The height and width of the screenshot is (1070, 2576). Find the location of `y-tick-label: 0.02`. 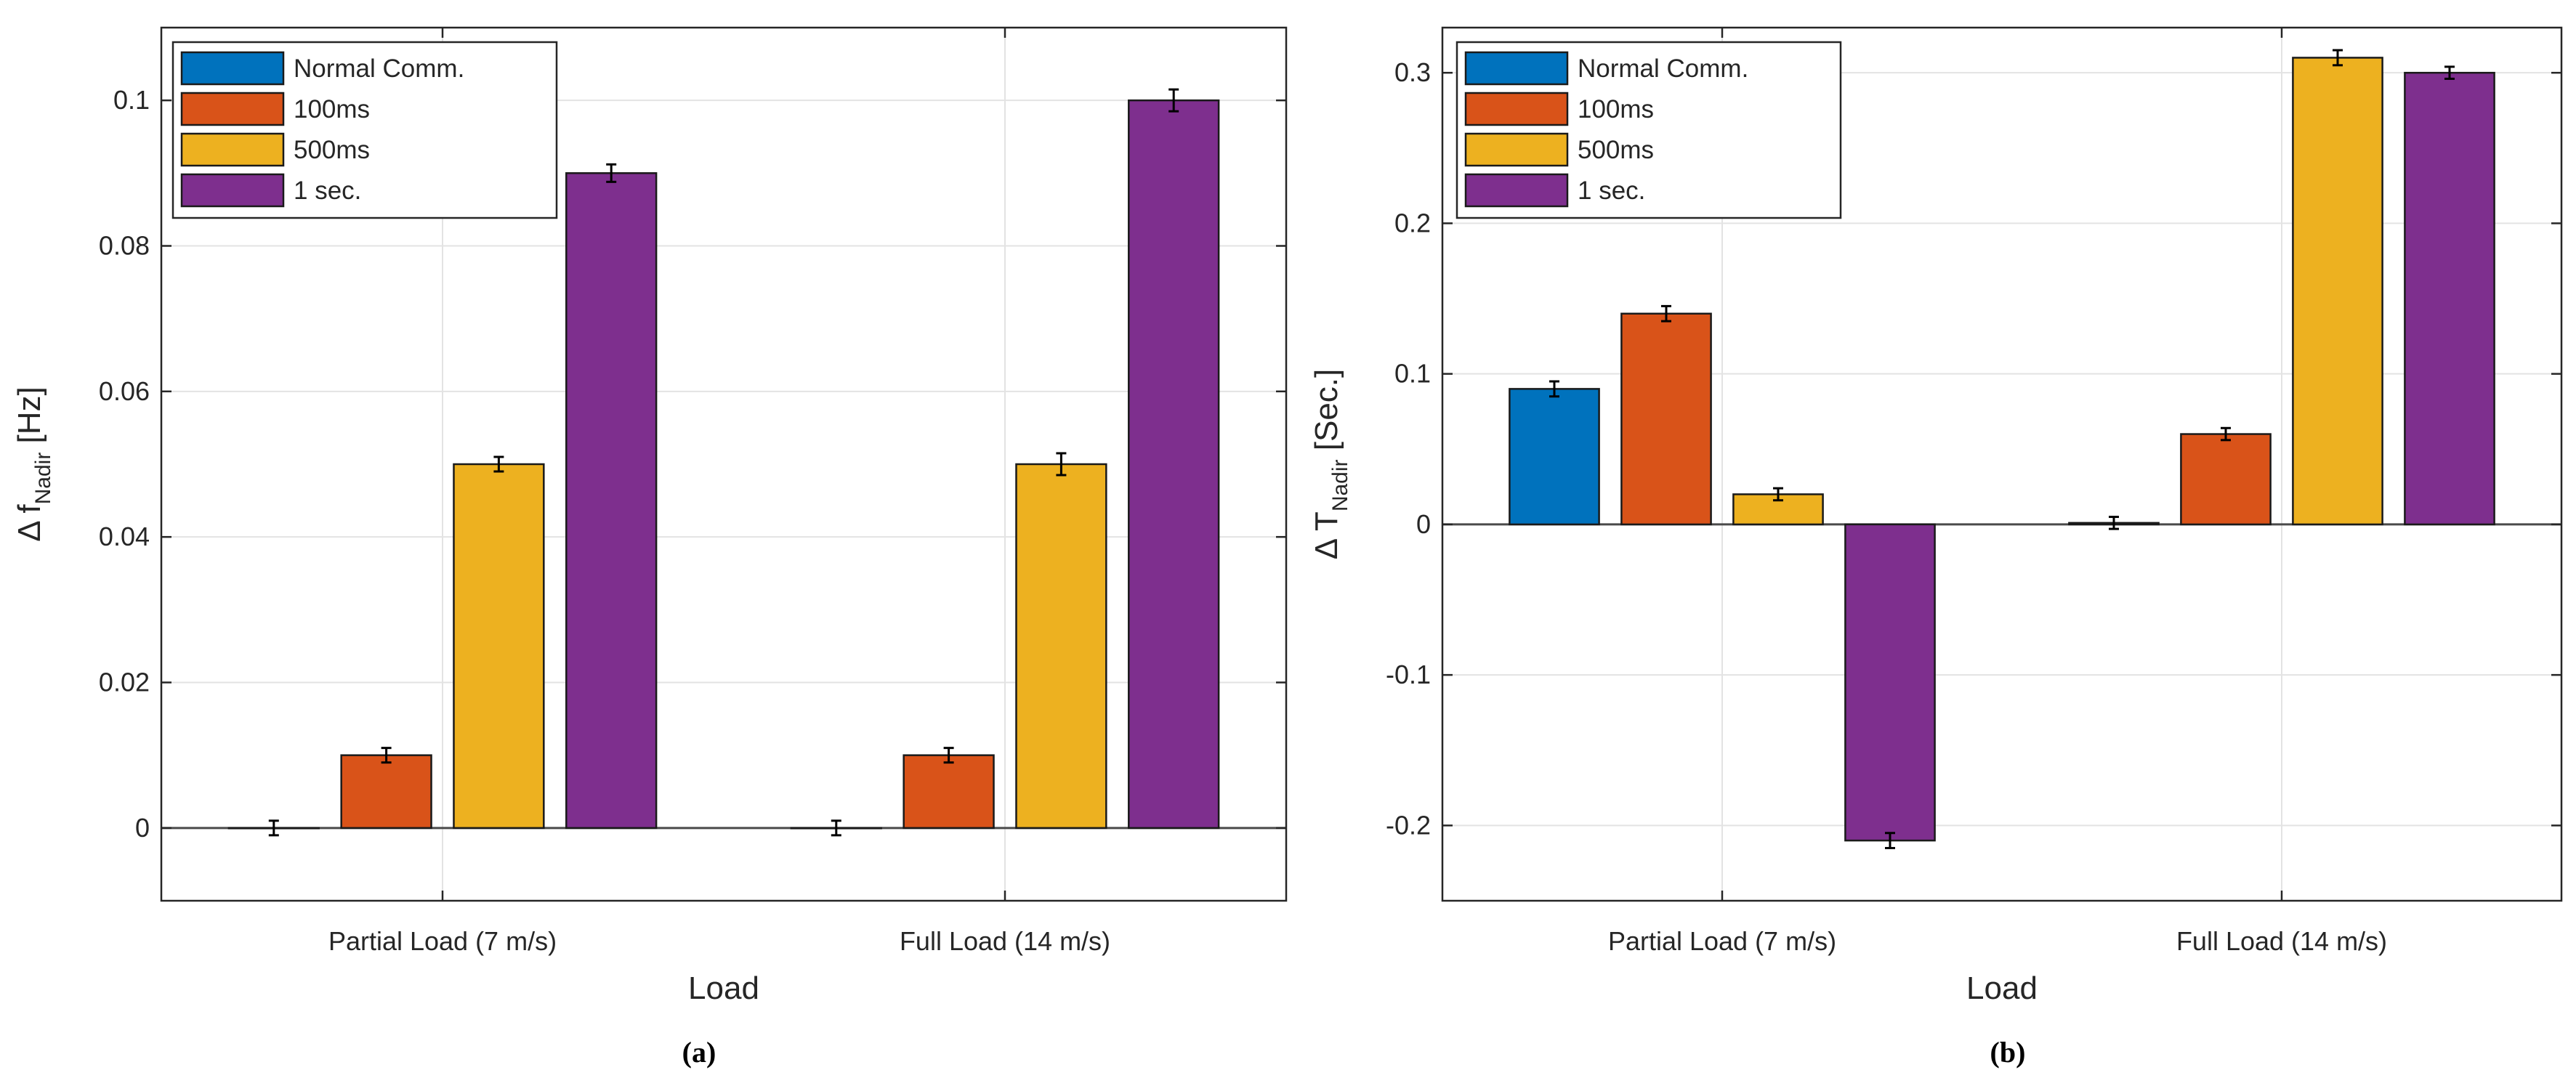

y-tick-label: 0.02 is located at coordinates (125, 682).